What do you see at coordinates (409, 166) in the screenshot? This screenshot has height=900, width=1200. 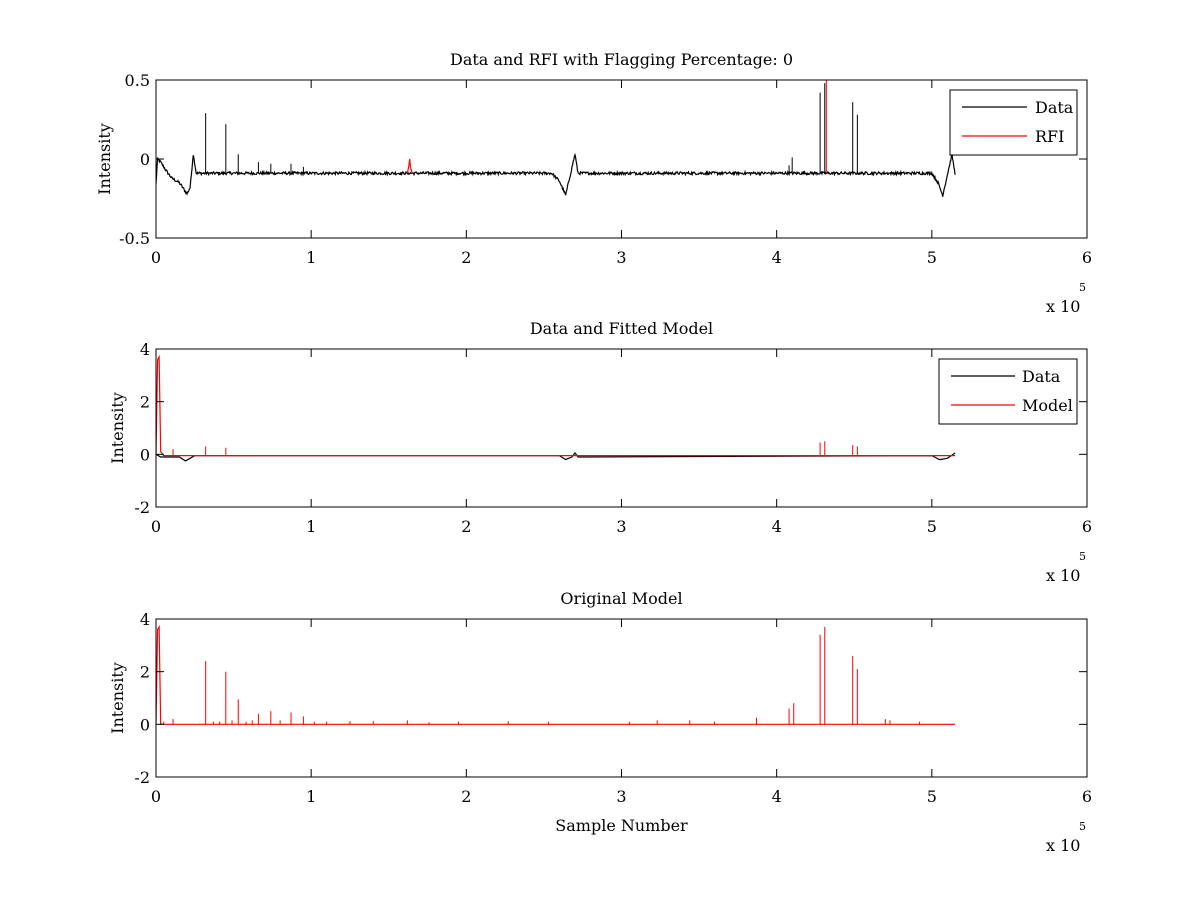 I see `series-line-rfi` at bounding box center [409, 166].